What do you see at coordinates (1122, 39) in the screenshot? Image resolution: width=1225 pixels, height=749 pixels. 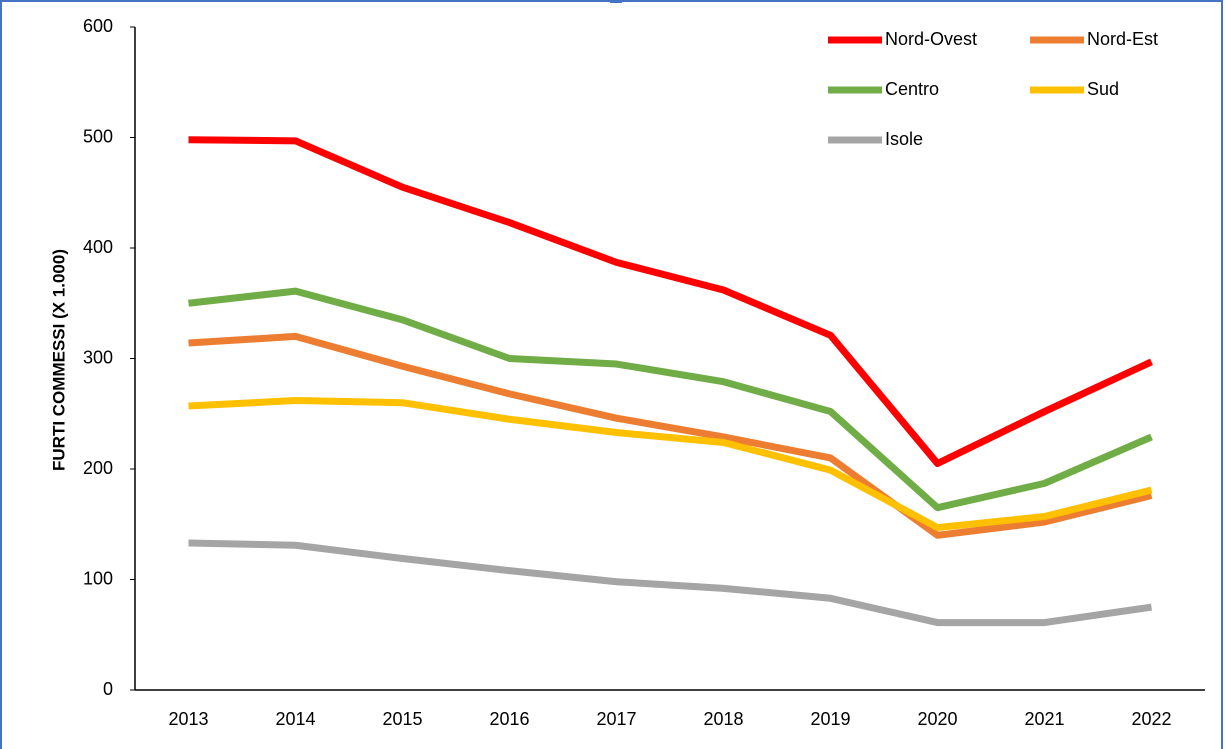 I see `legend-label: Nord-Est` at bounding box center [1122, 39].